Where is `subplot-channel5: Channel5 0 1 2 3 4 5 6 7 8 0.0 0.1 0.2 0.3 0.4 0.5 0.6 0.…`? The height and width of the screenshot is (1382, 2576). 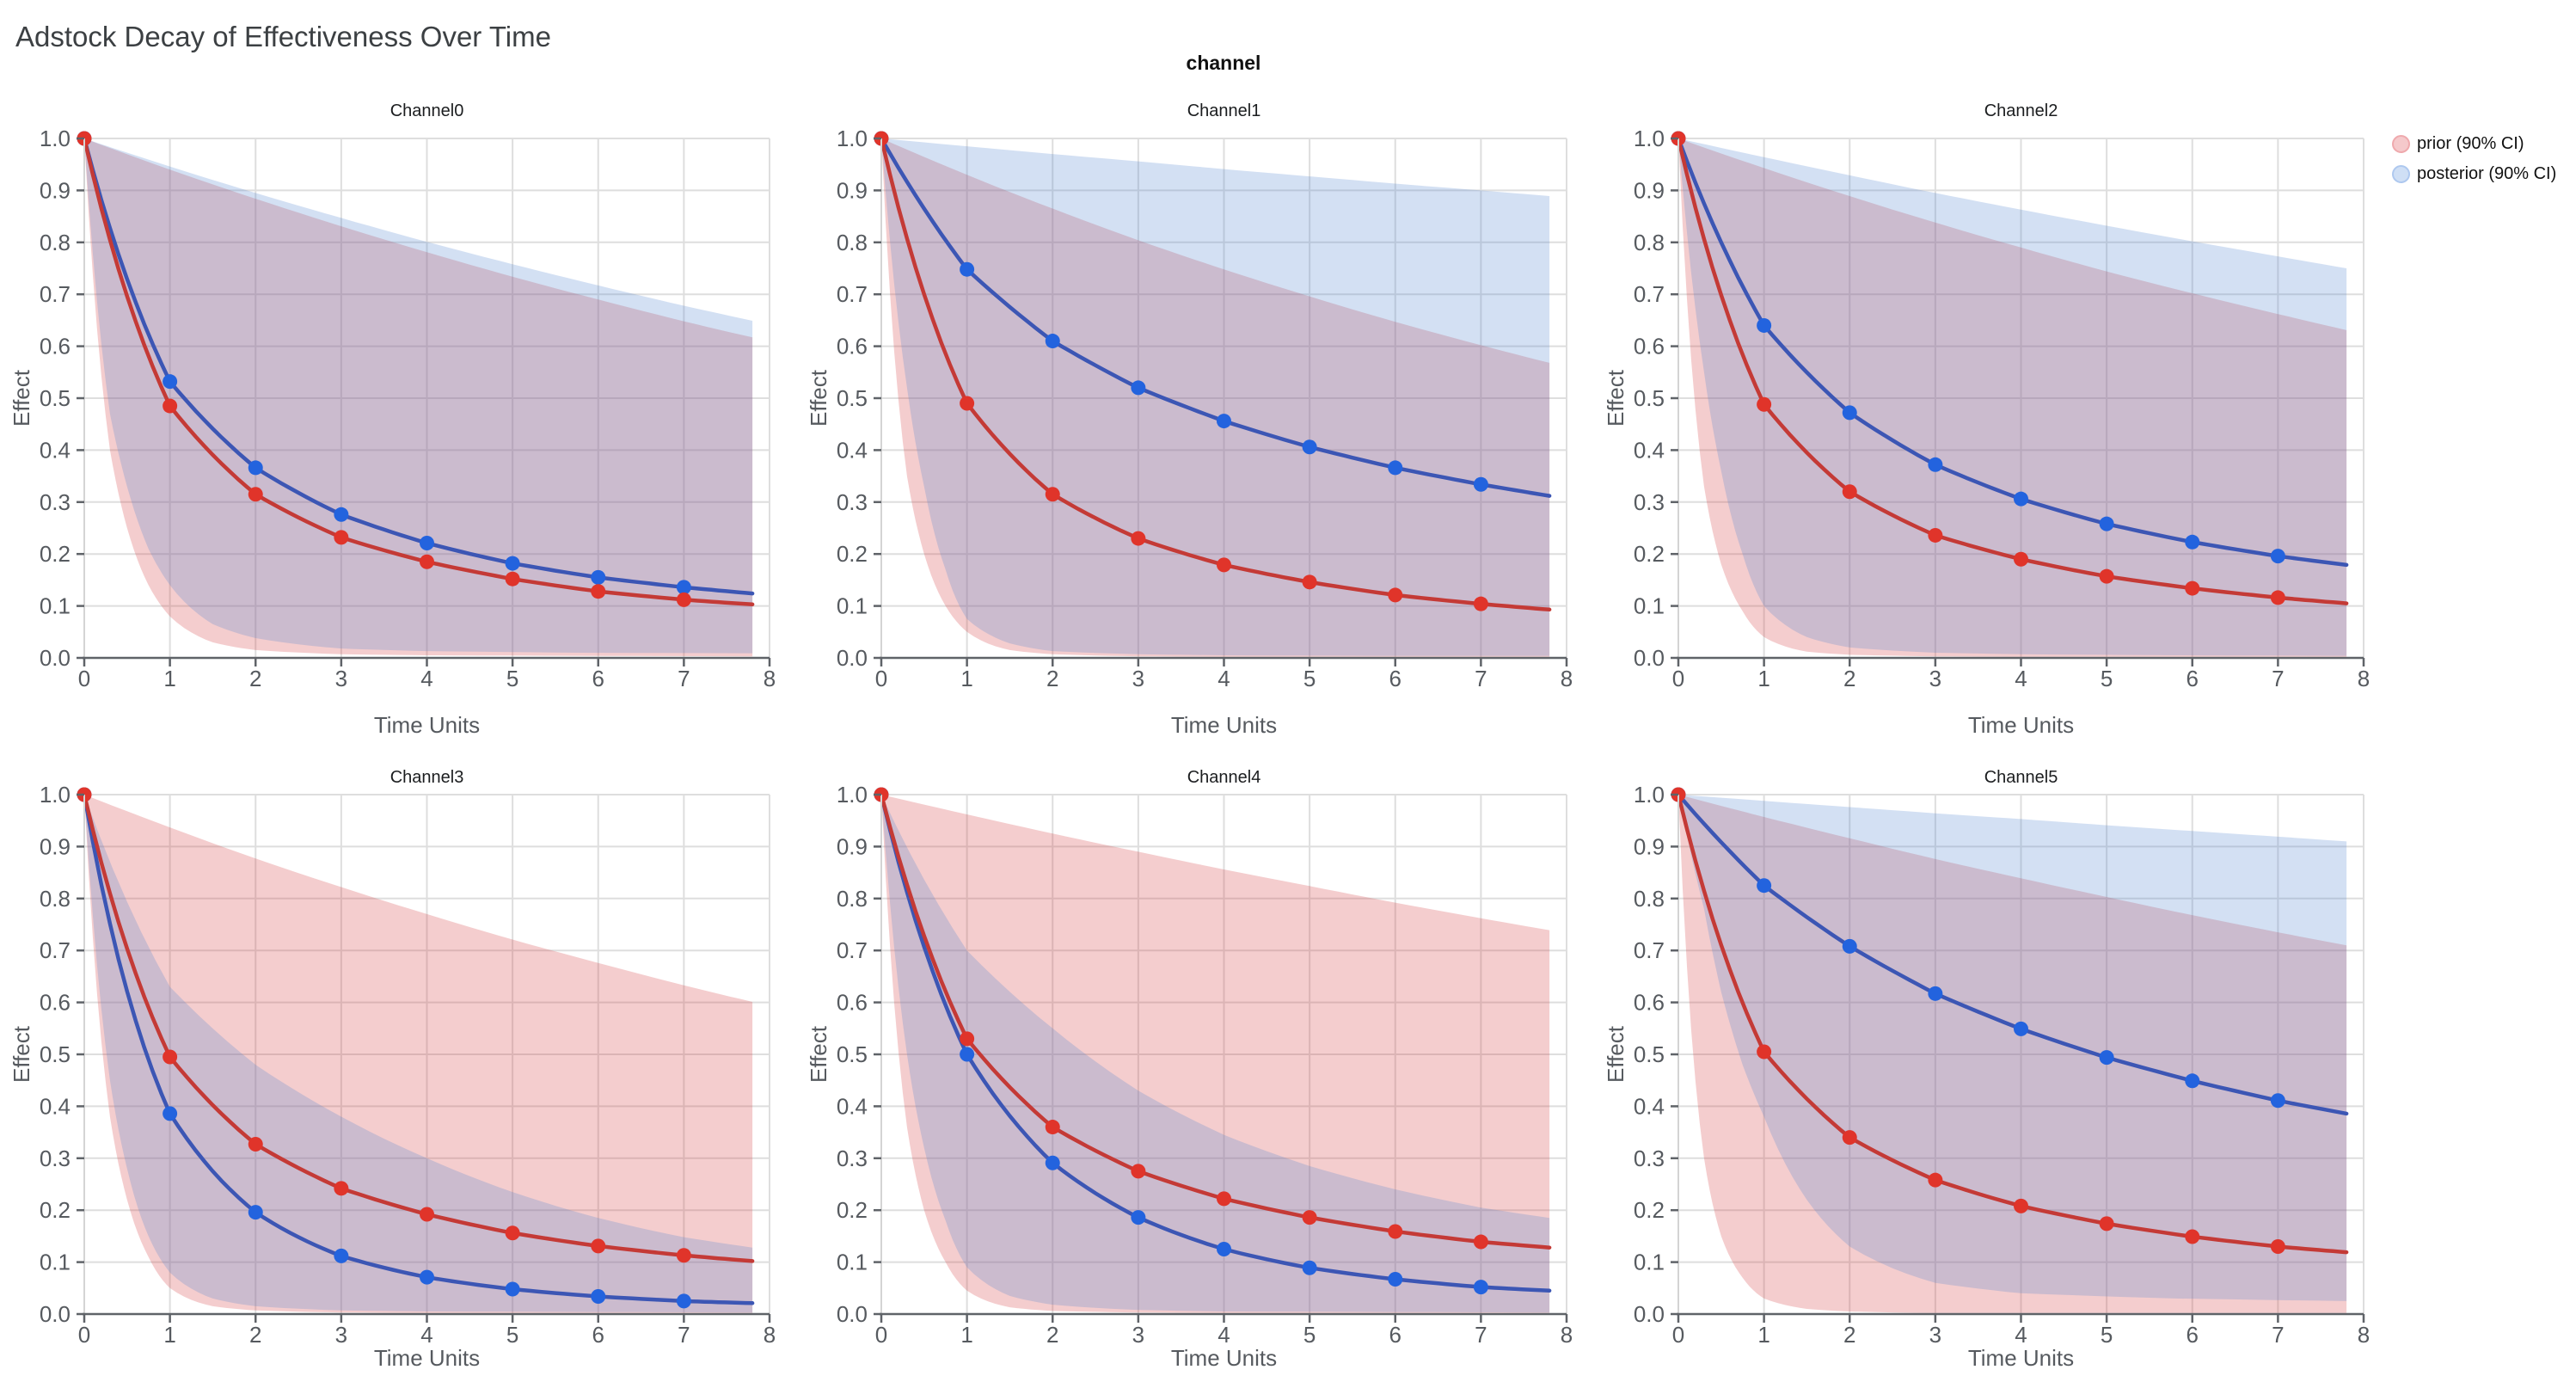 subplot-channel5: Channel5 0 1 2 3 4 5 6 7 8 0.0 0.1 0.2 0.3 0.4 0.5 0.6 0.… is located at coordinates (1992, 1064).